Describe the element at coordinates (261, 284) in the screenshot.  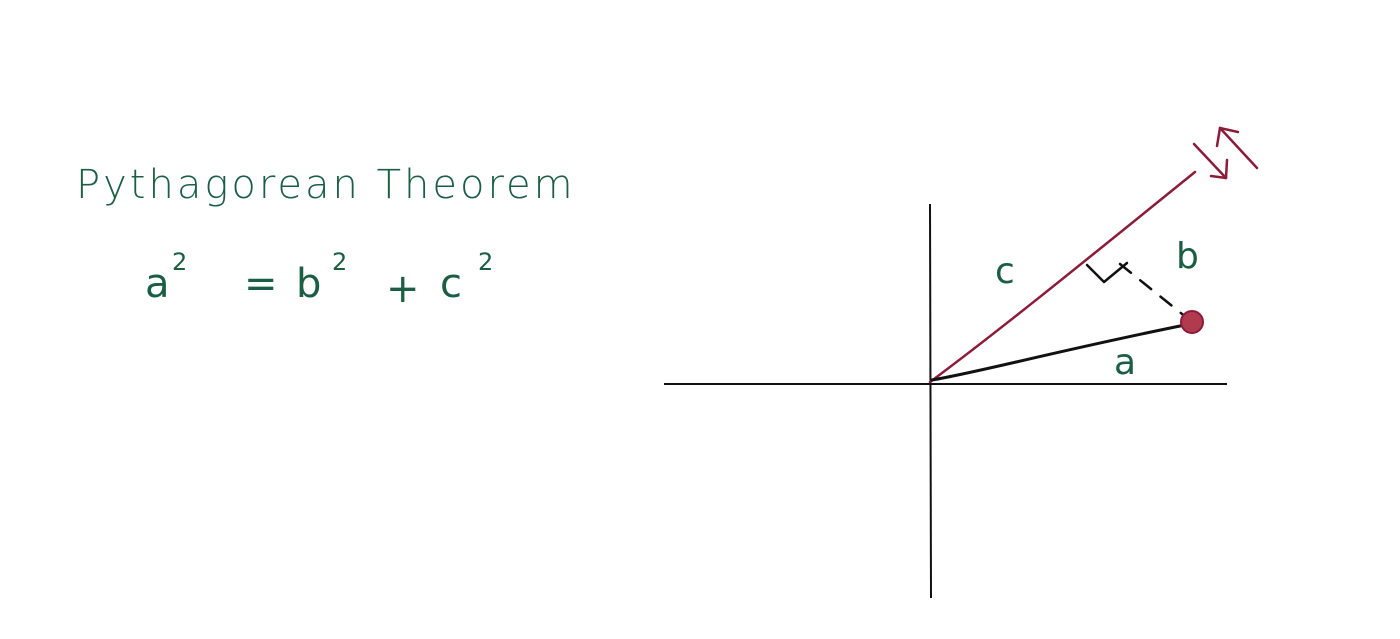
I see `formula-equals: =` at that location.